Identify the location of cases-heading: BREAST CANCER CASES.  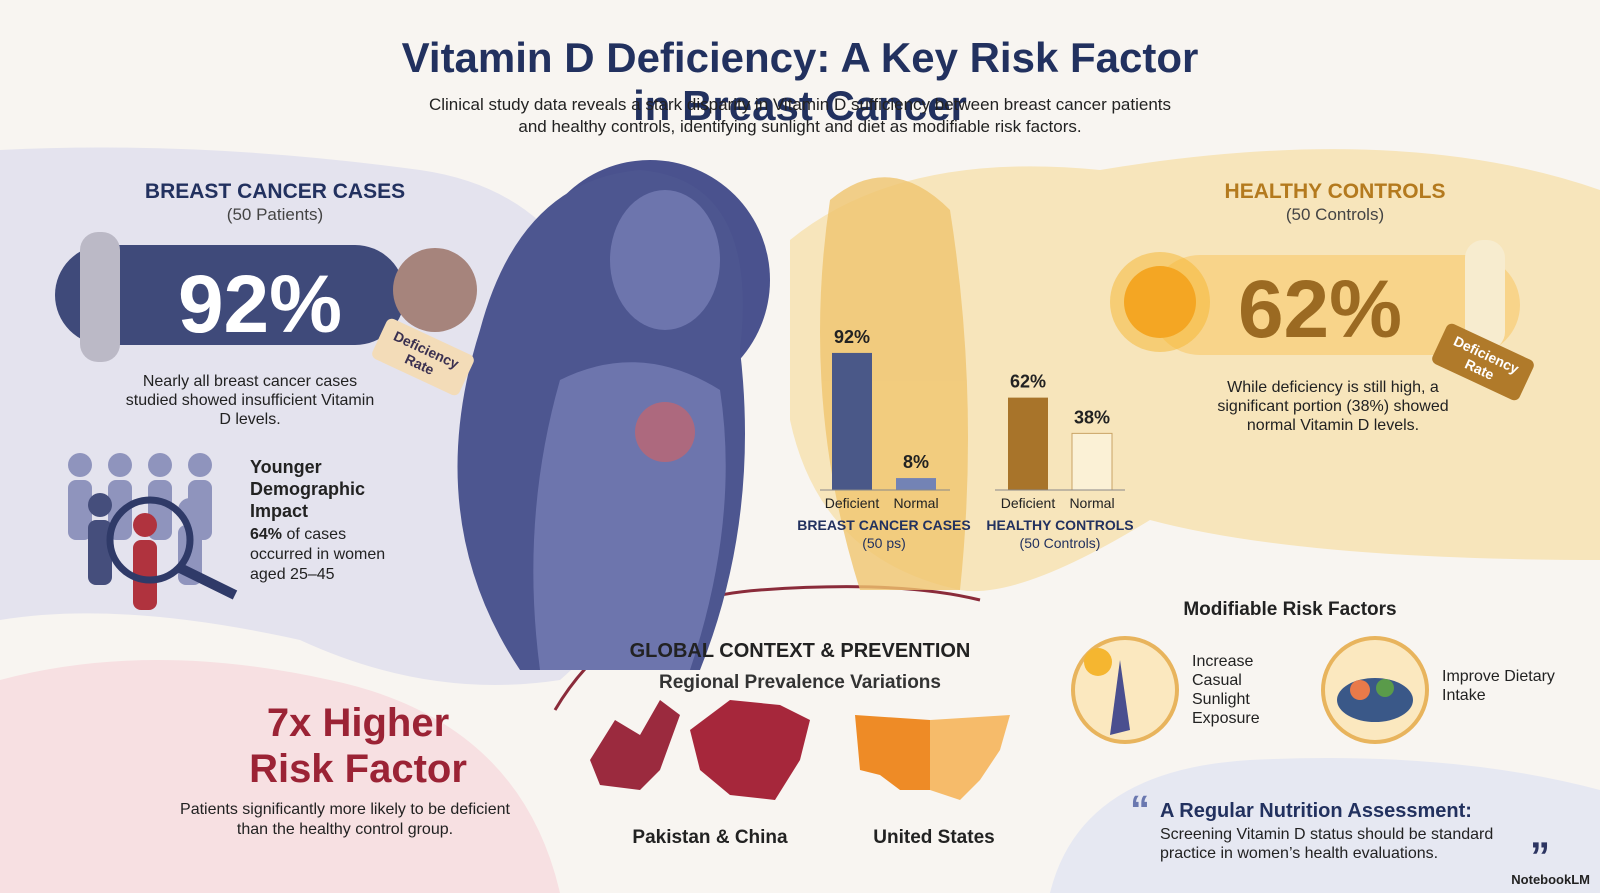
(275, 191).